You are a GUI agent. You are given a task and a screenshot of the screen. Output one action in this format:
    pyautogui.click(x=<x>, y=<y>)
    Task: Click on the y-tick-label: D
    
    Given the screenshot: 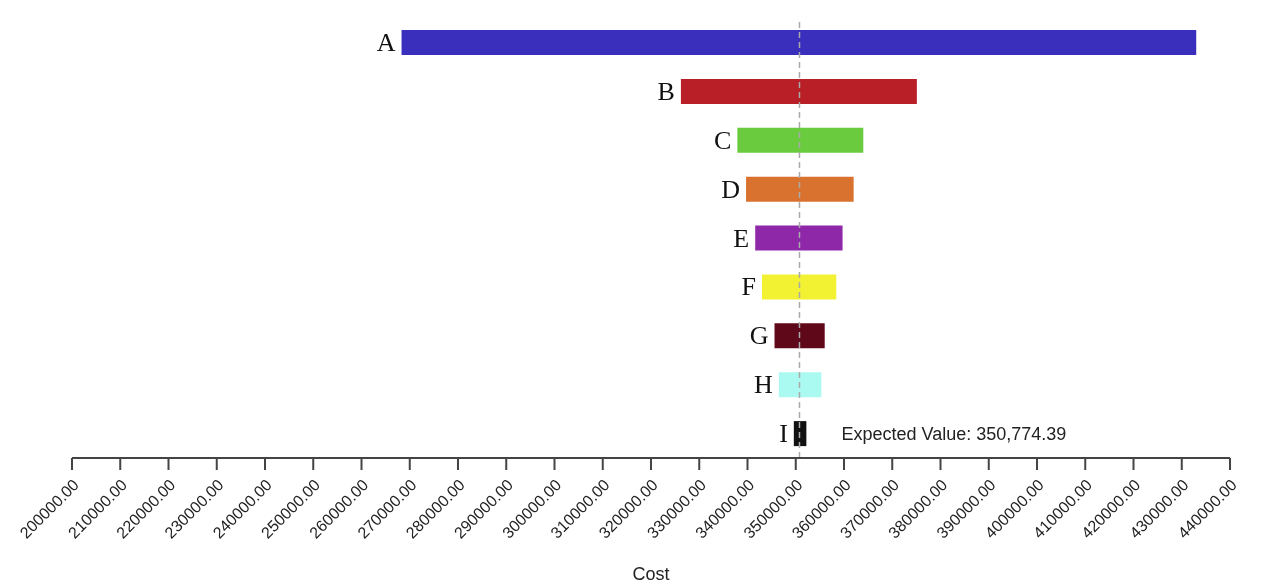 What is the action you would take?
    pyautogui.click(x=731, y=189)
    